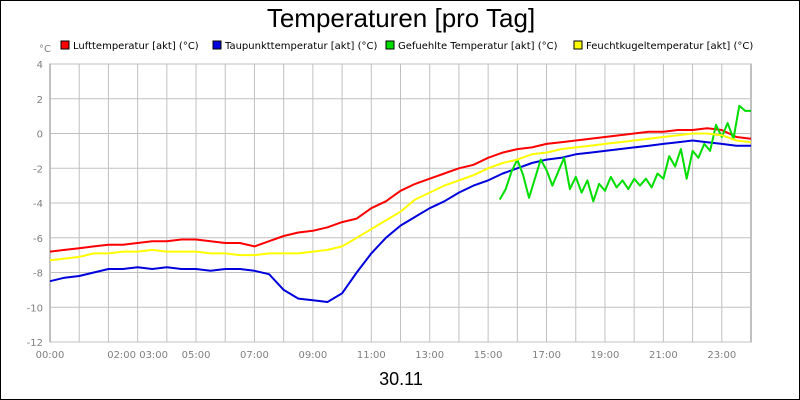 The height and width of the screenshot is (400, 800). I want to click on x-tick-label: 17:00, so click(546, 355).